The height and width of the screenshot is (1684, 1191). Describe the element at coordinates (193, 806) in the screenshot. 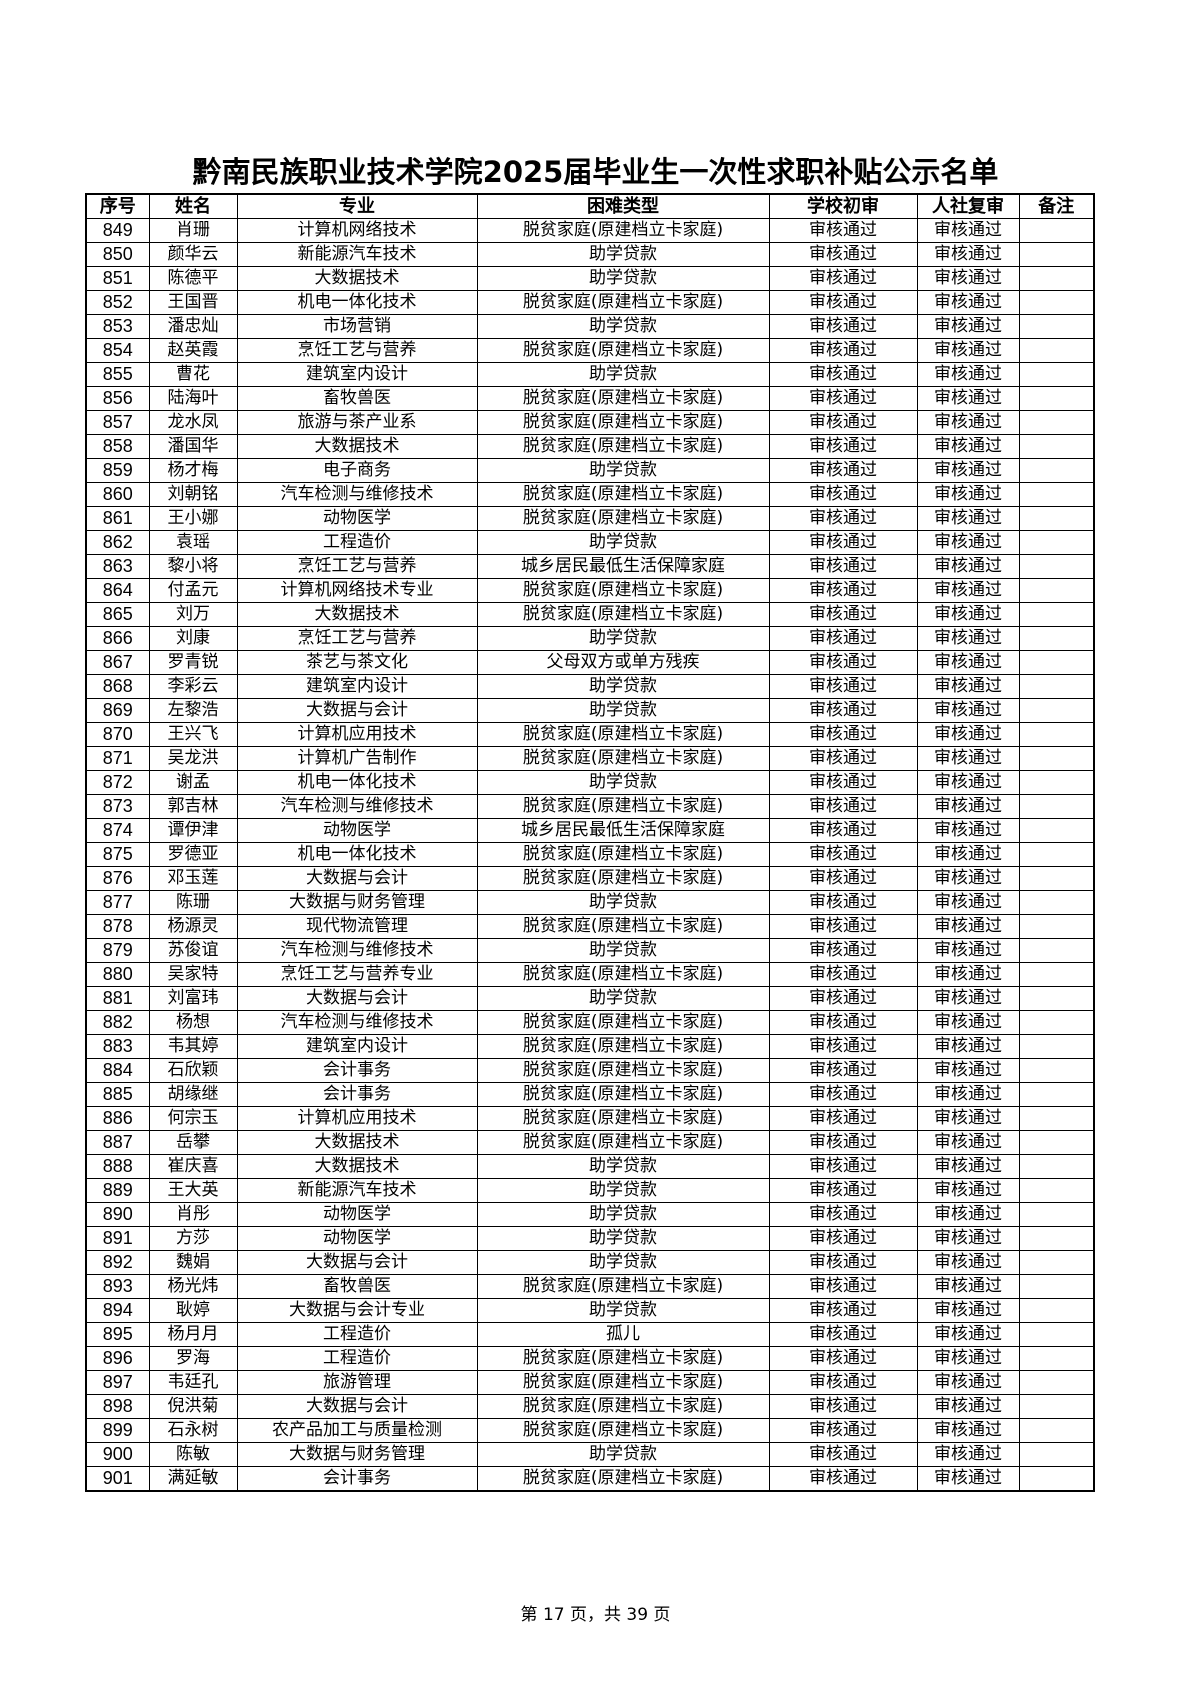

I see `cell-name: 郭吉林` at that location.